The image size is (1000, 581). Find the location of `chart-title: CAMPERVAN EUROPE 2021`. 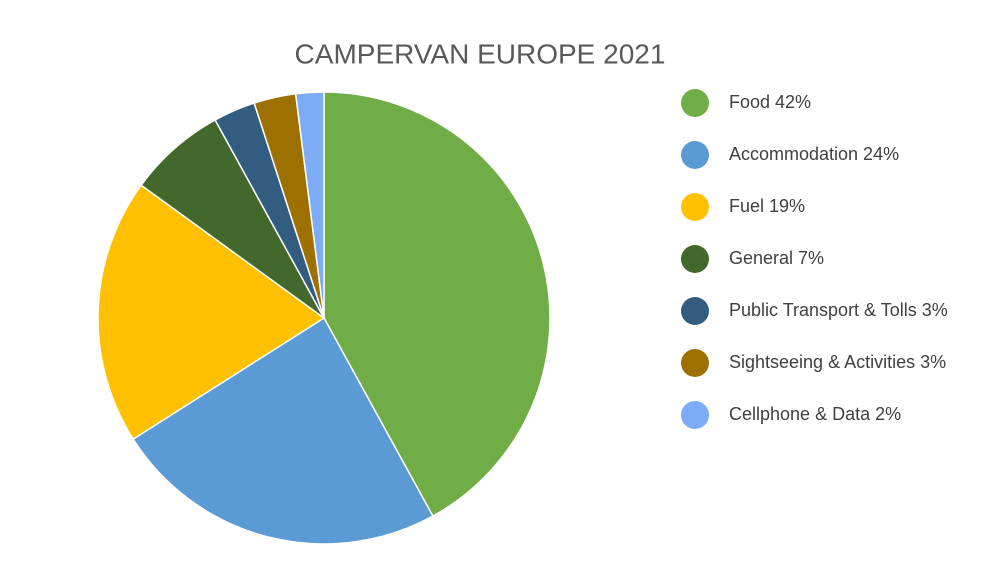

chart-title: CAMPERVAN EUROPE 2021 is located at coordinates (480, 53).